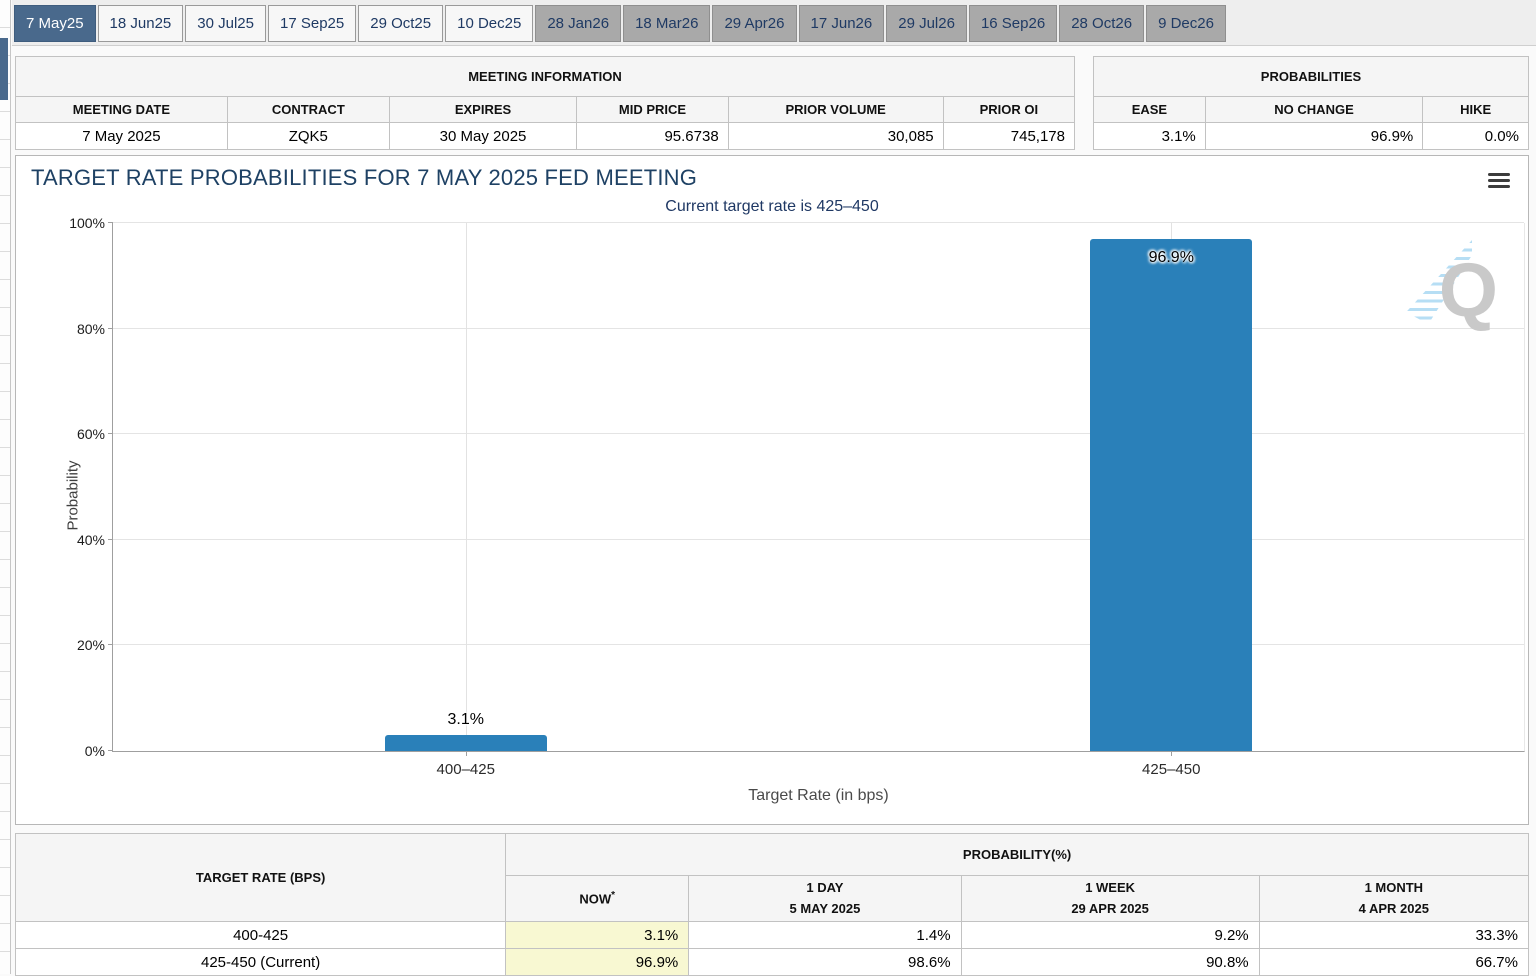 This screenshot has height=976, width=1536. What do you see at coordinates (825, 888) in the screenshot?
I see `one-day-label: 1 DAY` at bounding box center [825, 888].